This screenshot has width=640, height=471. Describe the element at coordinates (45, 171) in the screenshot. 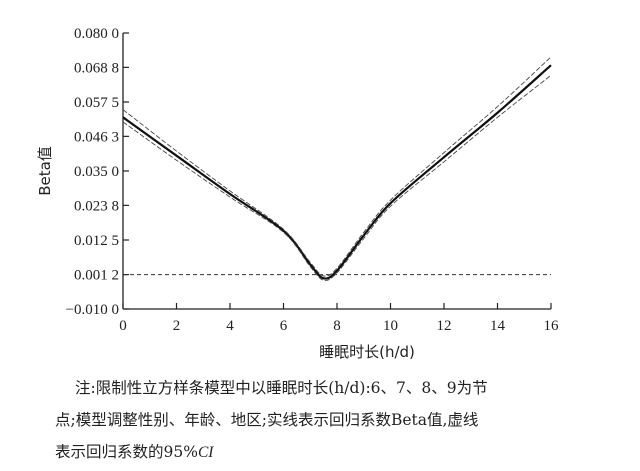

I see `y-axis-title: Beta值` at that location.